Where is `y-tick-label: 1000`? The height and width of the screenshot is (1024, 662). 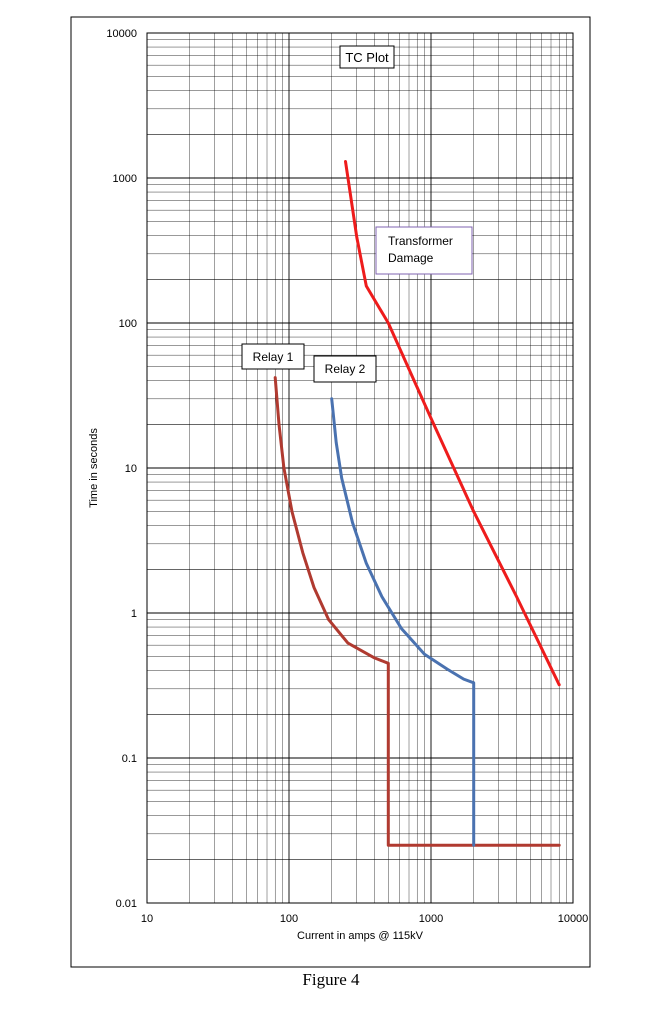
y-tick-label: 1000 is located at coordinates (125, 179).